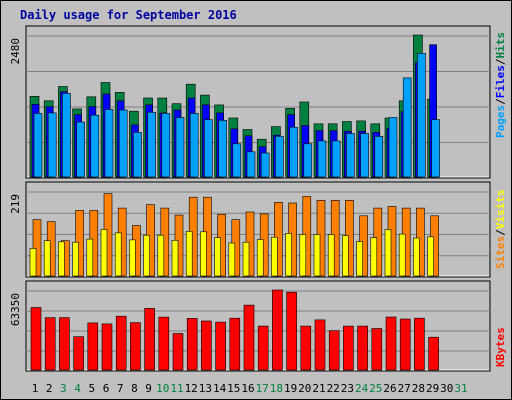 The width and height of the screenshot is (512, 400). Describe the element at coordinates (176, 388) in the screenshot. I see `day-label: 11` at that location.